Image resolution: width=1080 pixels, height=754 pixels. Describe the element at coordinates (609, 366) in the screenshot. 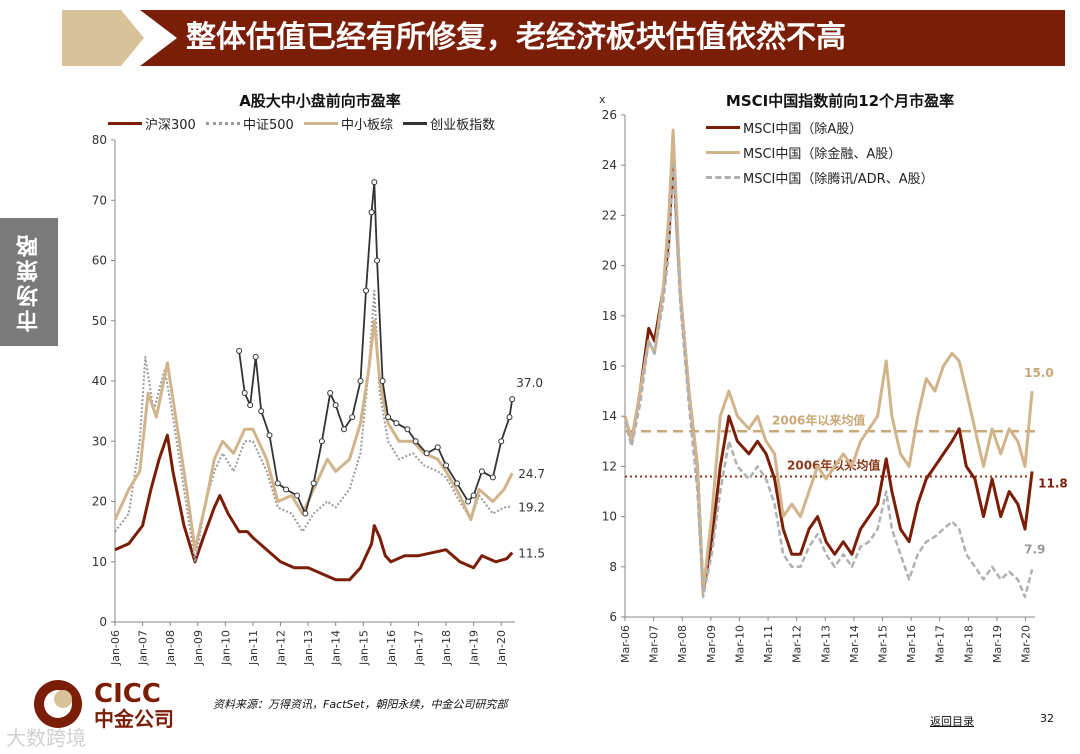

I see `y-tick-label-16: 16` at that location.